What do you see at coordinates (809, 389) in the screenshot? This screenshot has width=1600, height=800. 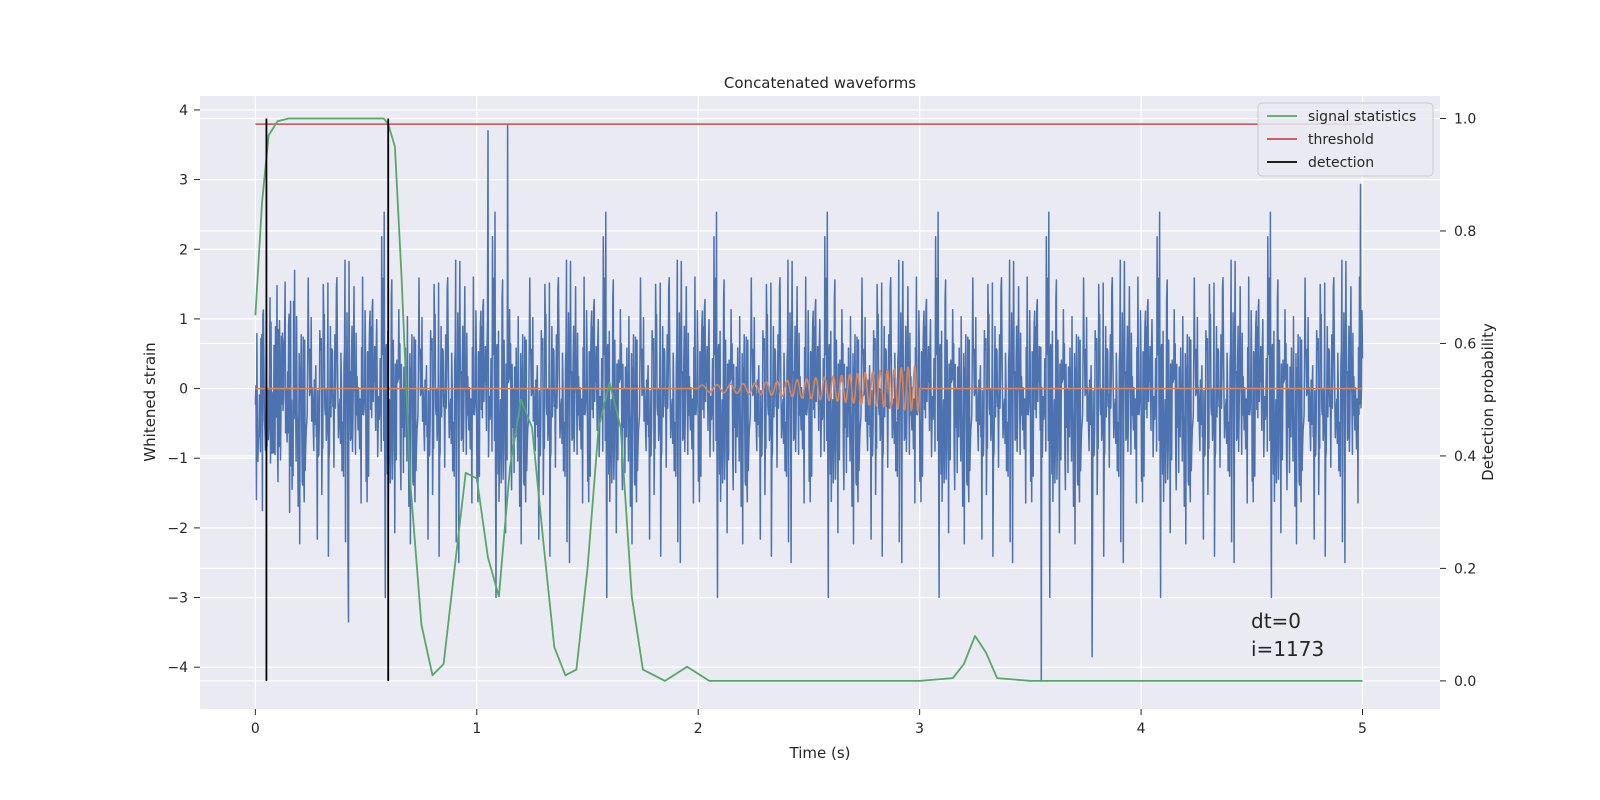 I see `template-waveform-line` at bounding box center [809, 389].